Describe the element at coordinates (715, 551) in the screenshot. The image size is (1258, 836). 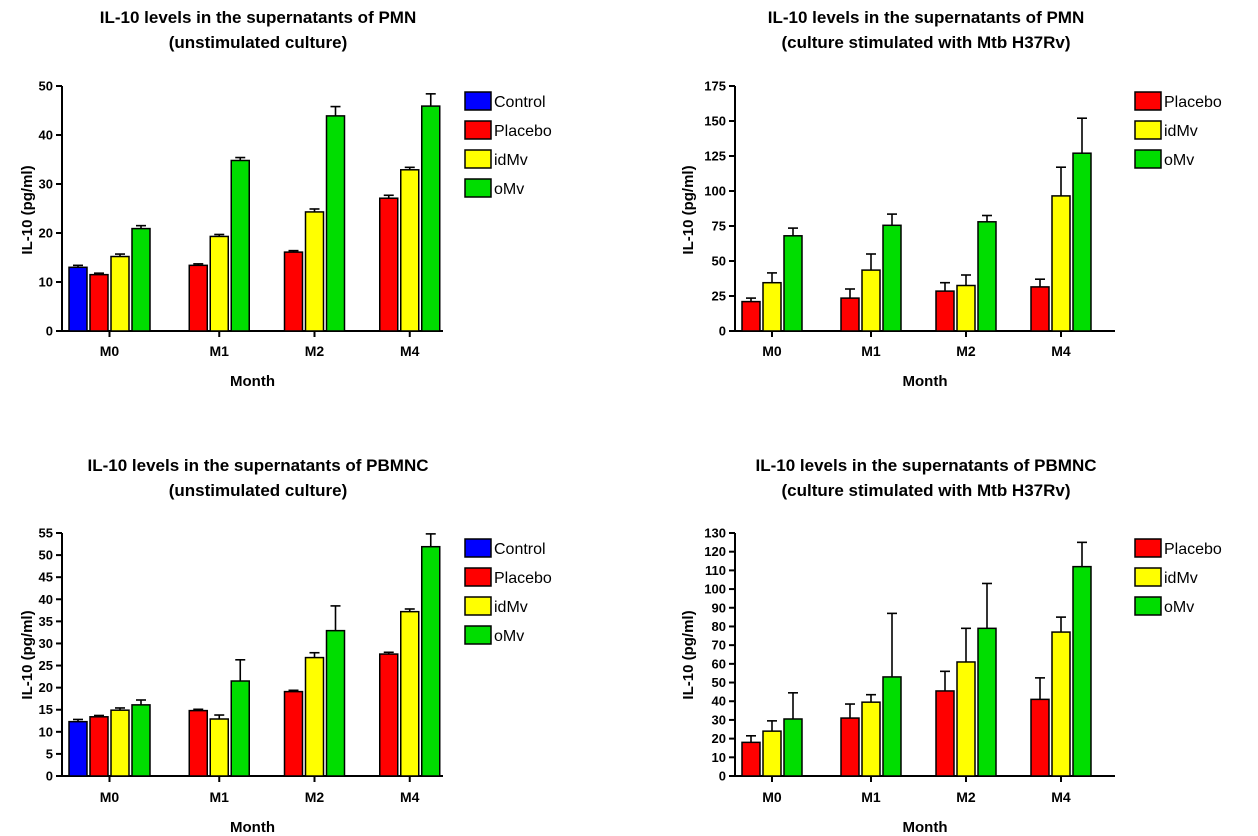
I see `y-tick-label: 120` at that location.